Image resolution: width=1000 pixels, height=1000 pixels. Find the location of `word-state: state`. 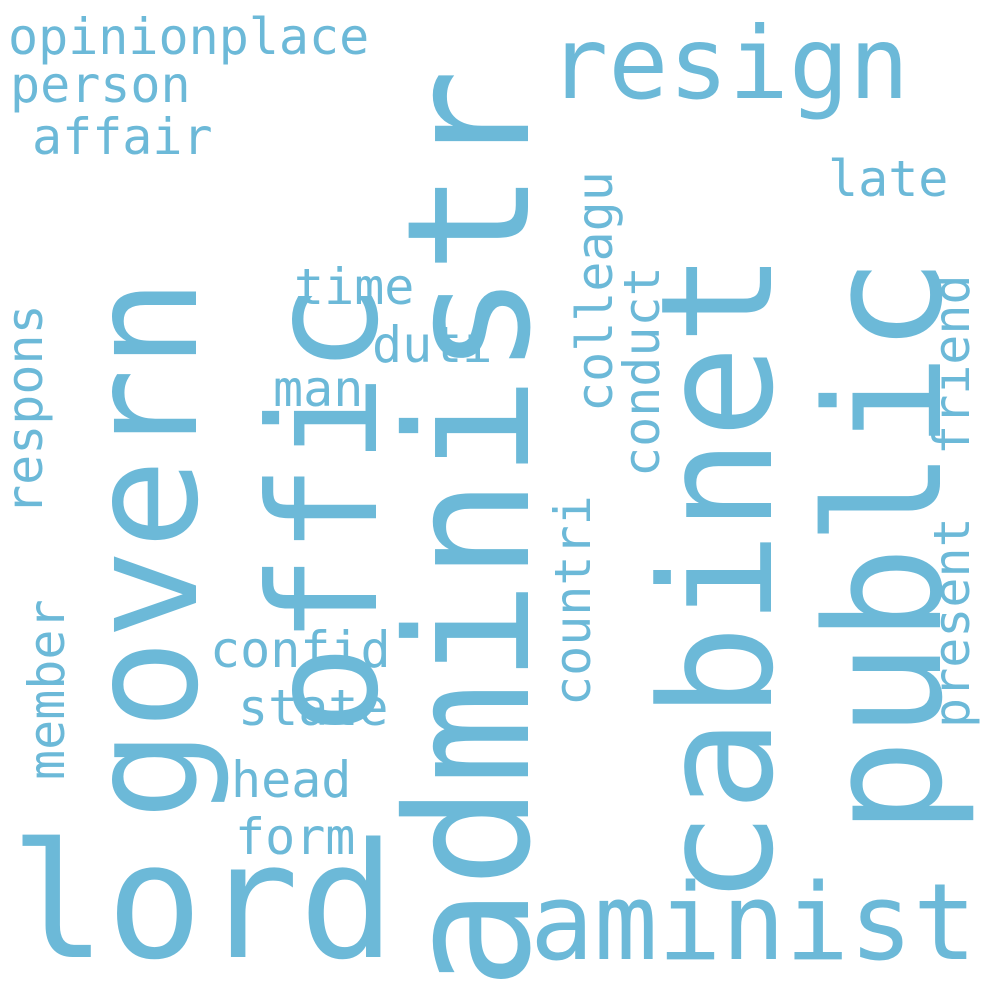

word-state: state is located at coordinates (313, 708).